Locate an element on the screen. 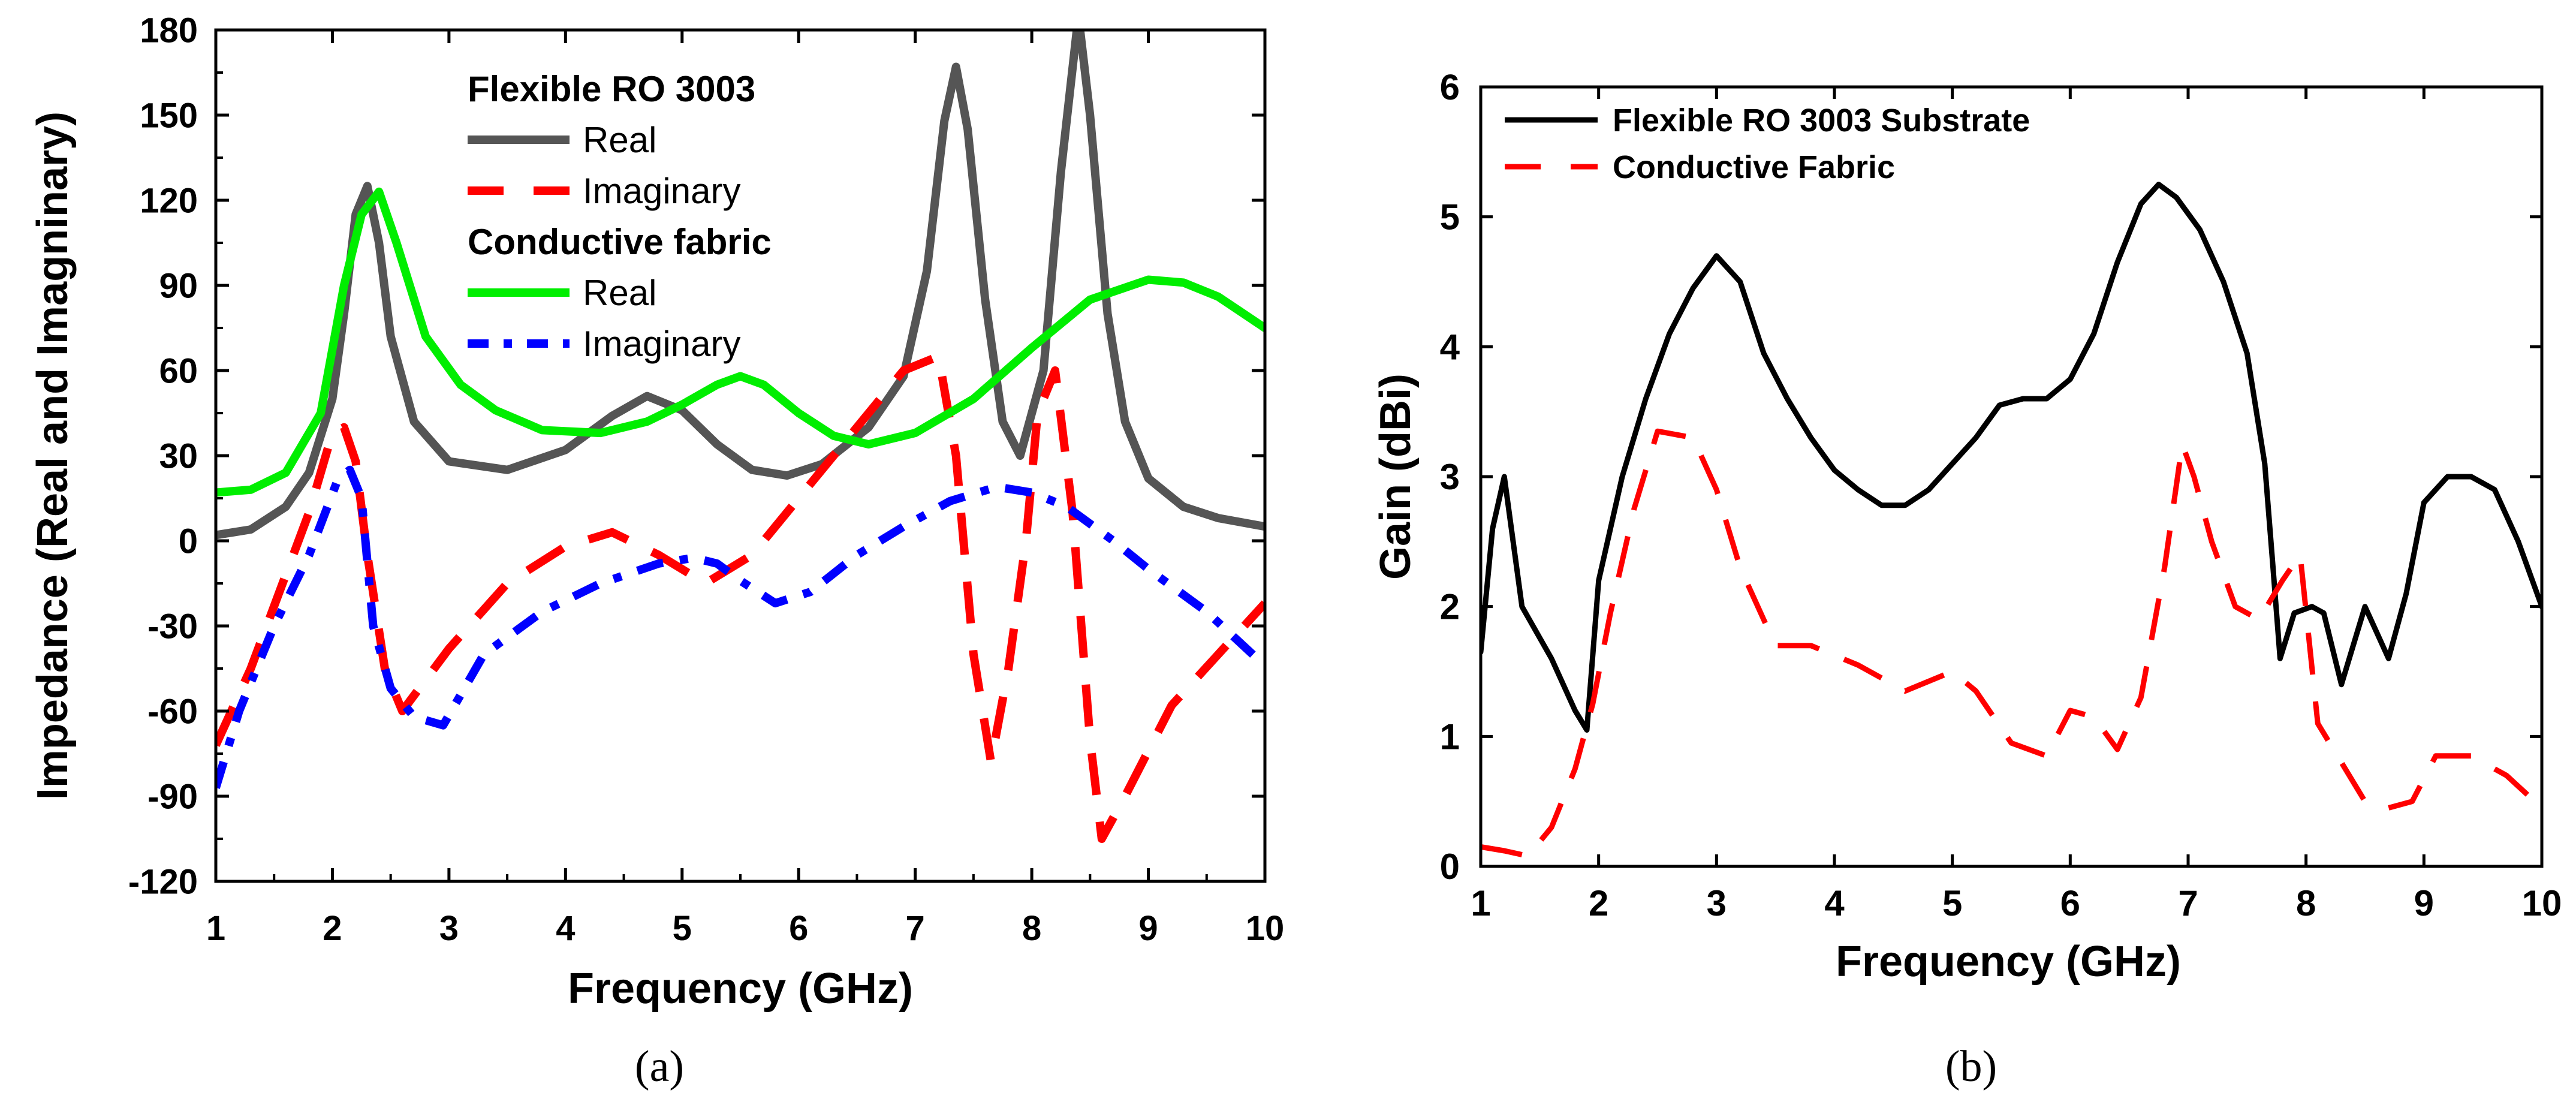  chart-b-x-tick-label: 6 is located at coordinates (2070, 903).